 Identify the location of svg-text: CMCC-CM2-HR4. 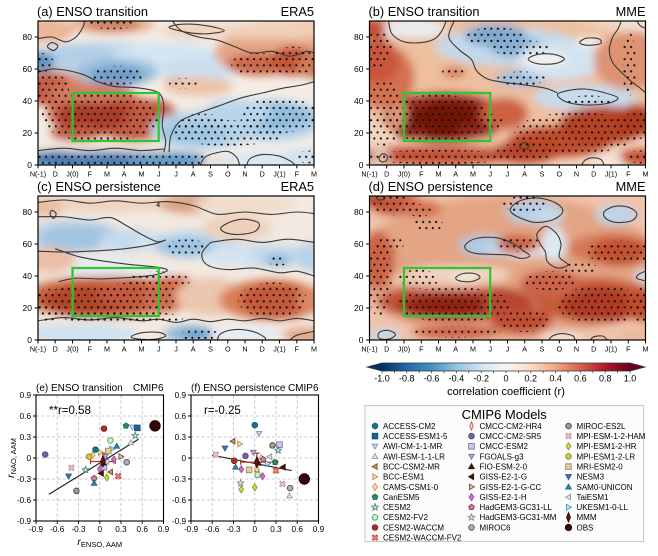
(511, 426).